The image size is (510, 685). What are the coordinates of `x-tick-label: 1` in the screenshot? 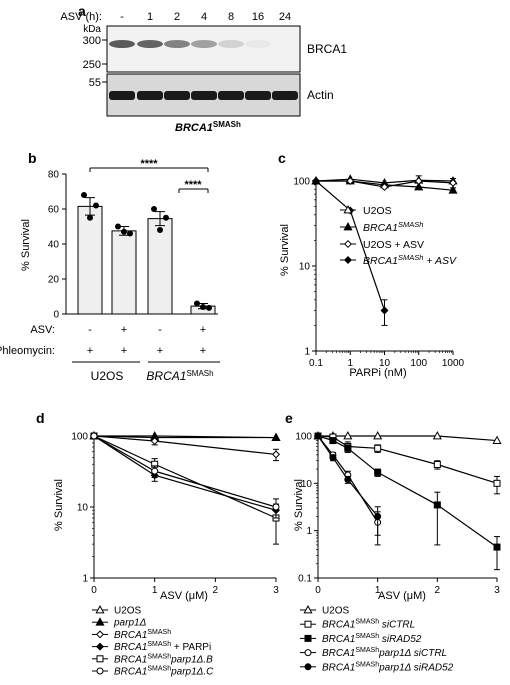 It's located at (155, 590).